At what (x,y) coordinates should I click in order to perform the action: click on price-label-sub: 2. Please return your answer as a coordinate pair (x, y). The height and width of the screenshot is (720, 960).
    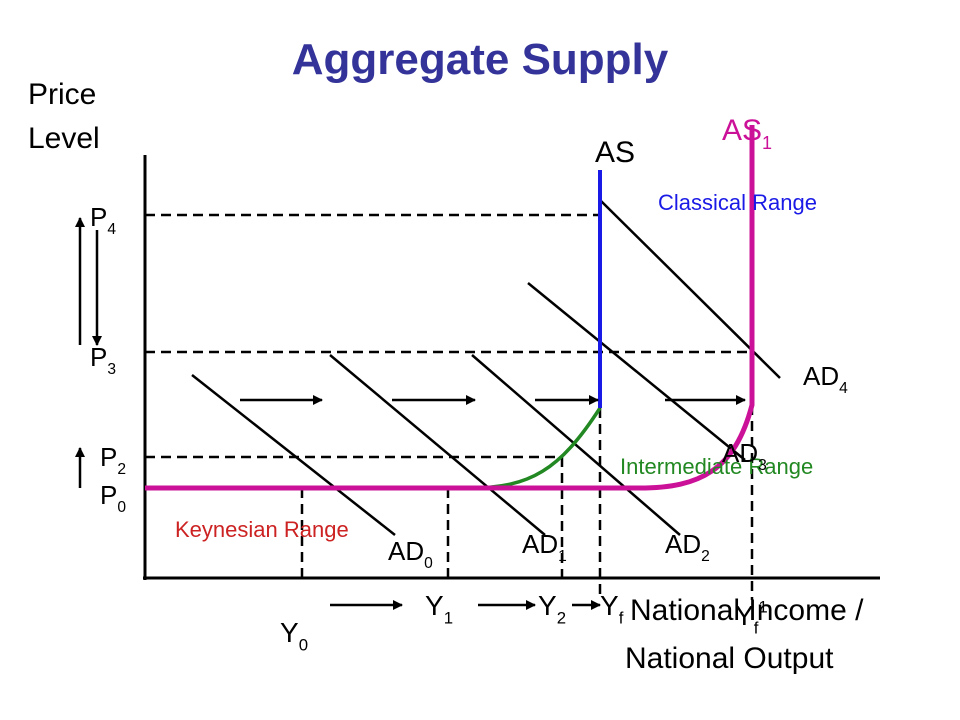
    Looking at the image, I should click on (121, 469).